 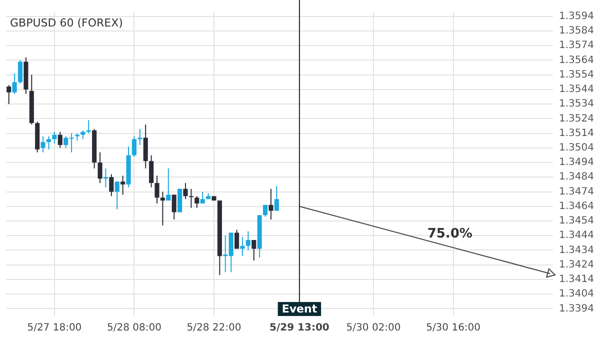 What do you see at coordinates (66, 23) in the screenshot?
I see `chart-title: GBPUSD 60 (FOREX)` at bounding box center [66, 23].